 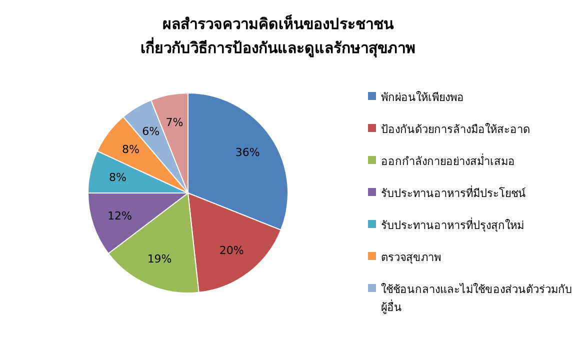 What do you see at coordinates (422, 98) in the screenshot?
I see `legend-label: พักผ่อนให้เพียงพอ` at bounding box center [422, 98].